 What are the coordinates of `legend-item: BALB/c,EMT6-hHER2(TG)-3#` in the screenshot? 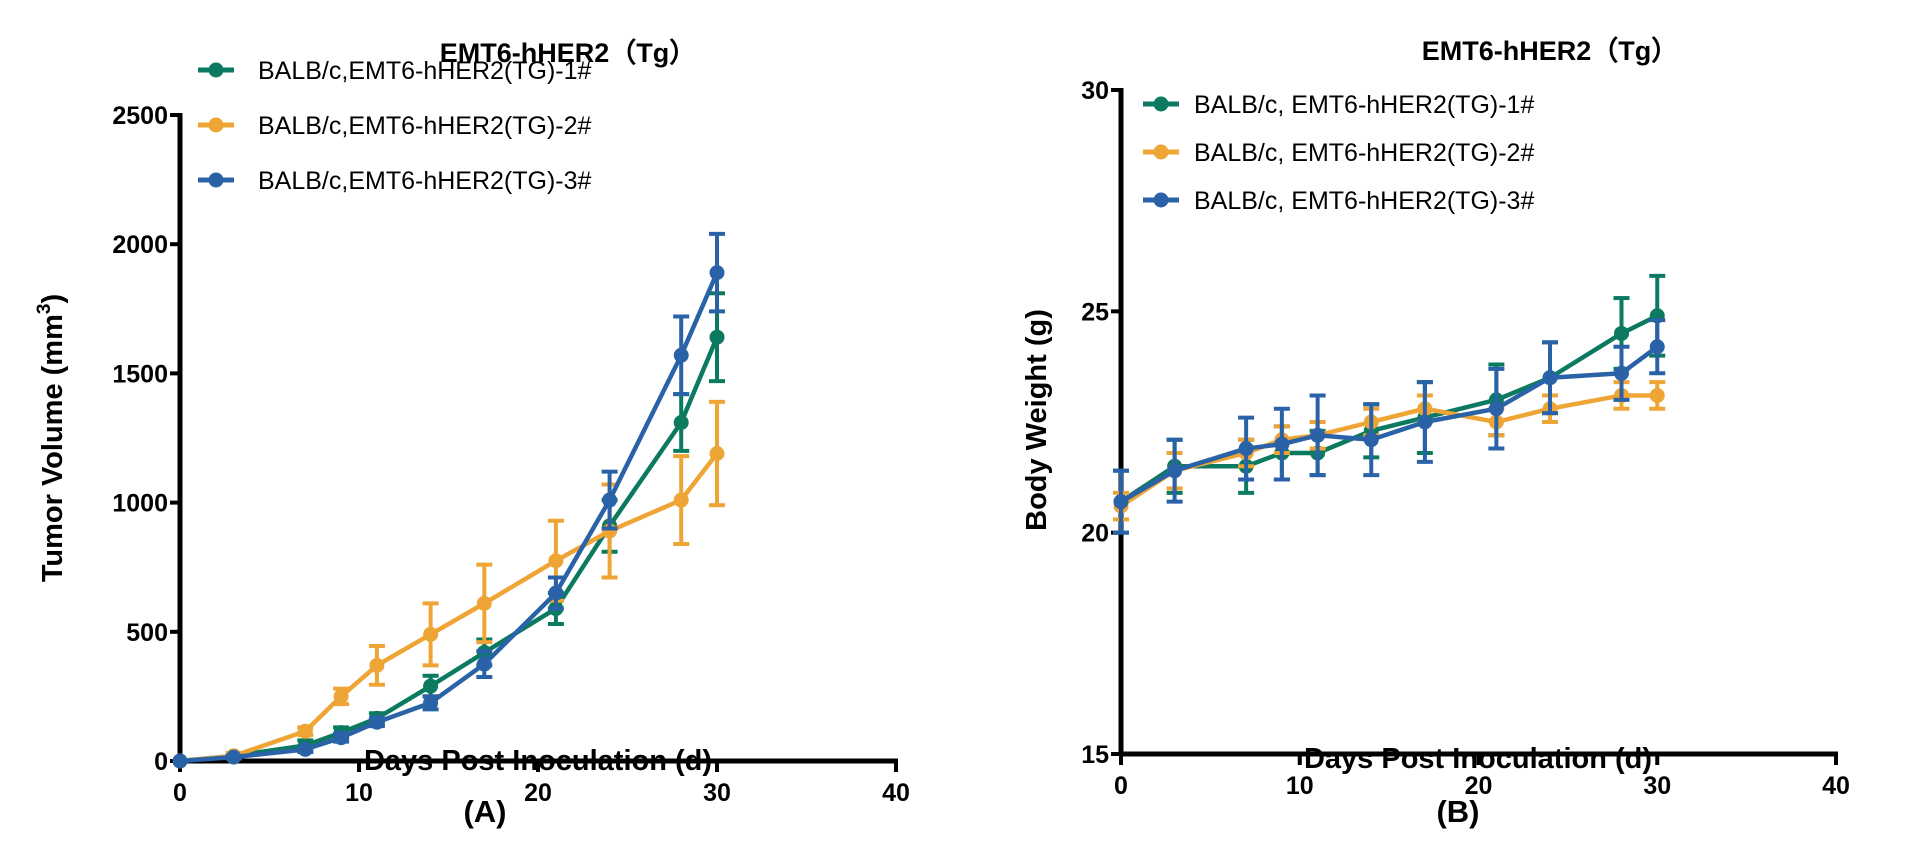 It's located at (395, 181).